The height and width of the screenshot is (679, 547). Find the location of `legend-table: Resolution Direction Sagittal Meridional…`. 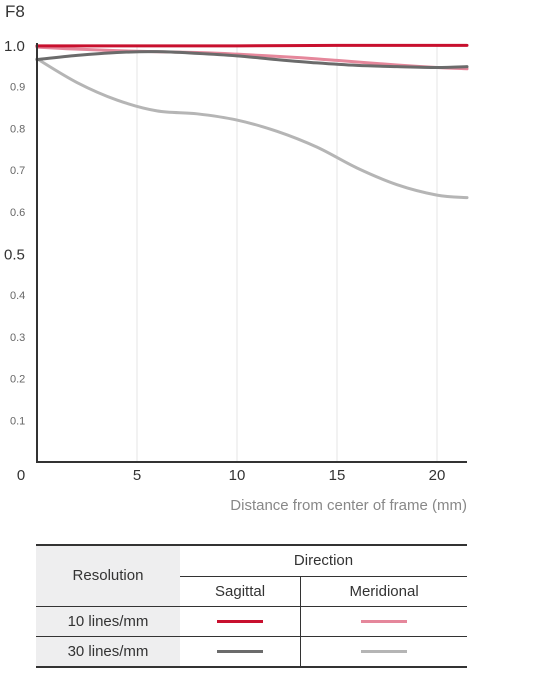

legend-table: Resolution Direction Sagittal Meridional… is located at coordinates (251, 606).